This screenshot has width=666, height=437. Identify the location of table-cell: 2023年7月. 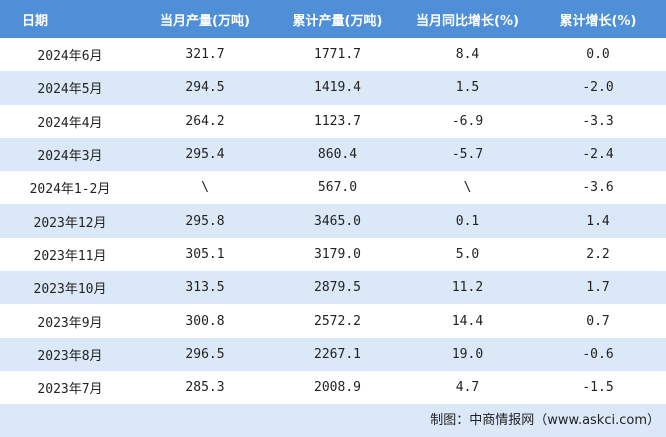
(70, 390).